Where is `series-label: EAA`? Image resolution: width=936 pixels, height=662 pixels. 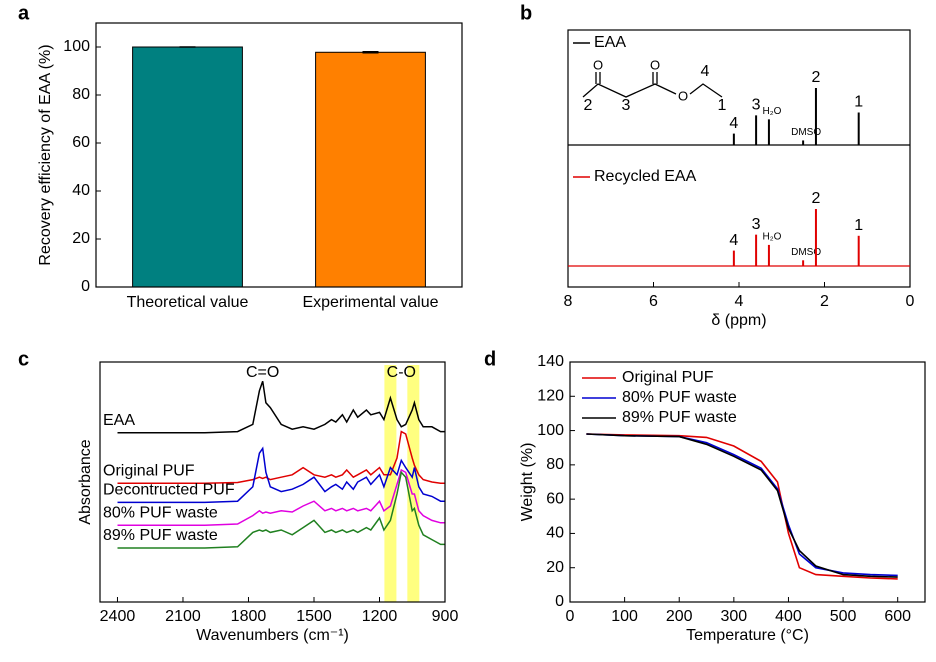
series-label: EAA is located at coordinates (119, 420).